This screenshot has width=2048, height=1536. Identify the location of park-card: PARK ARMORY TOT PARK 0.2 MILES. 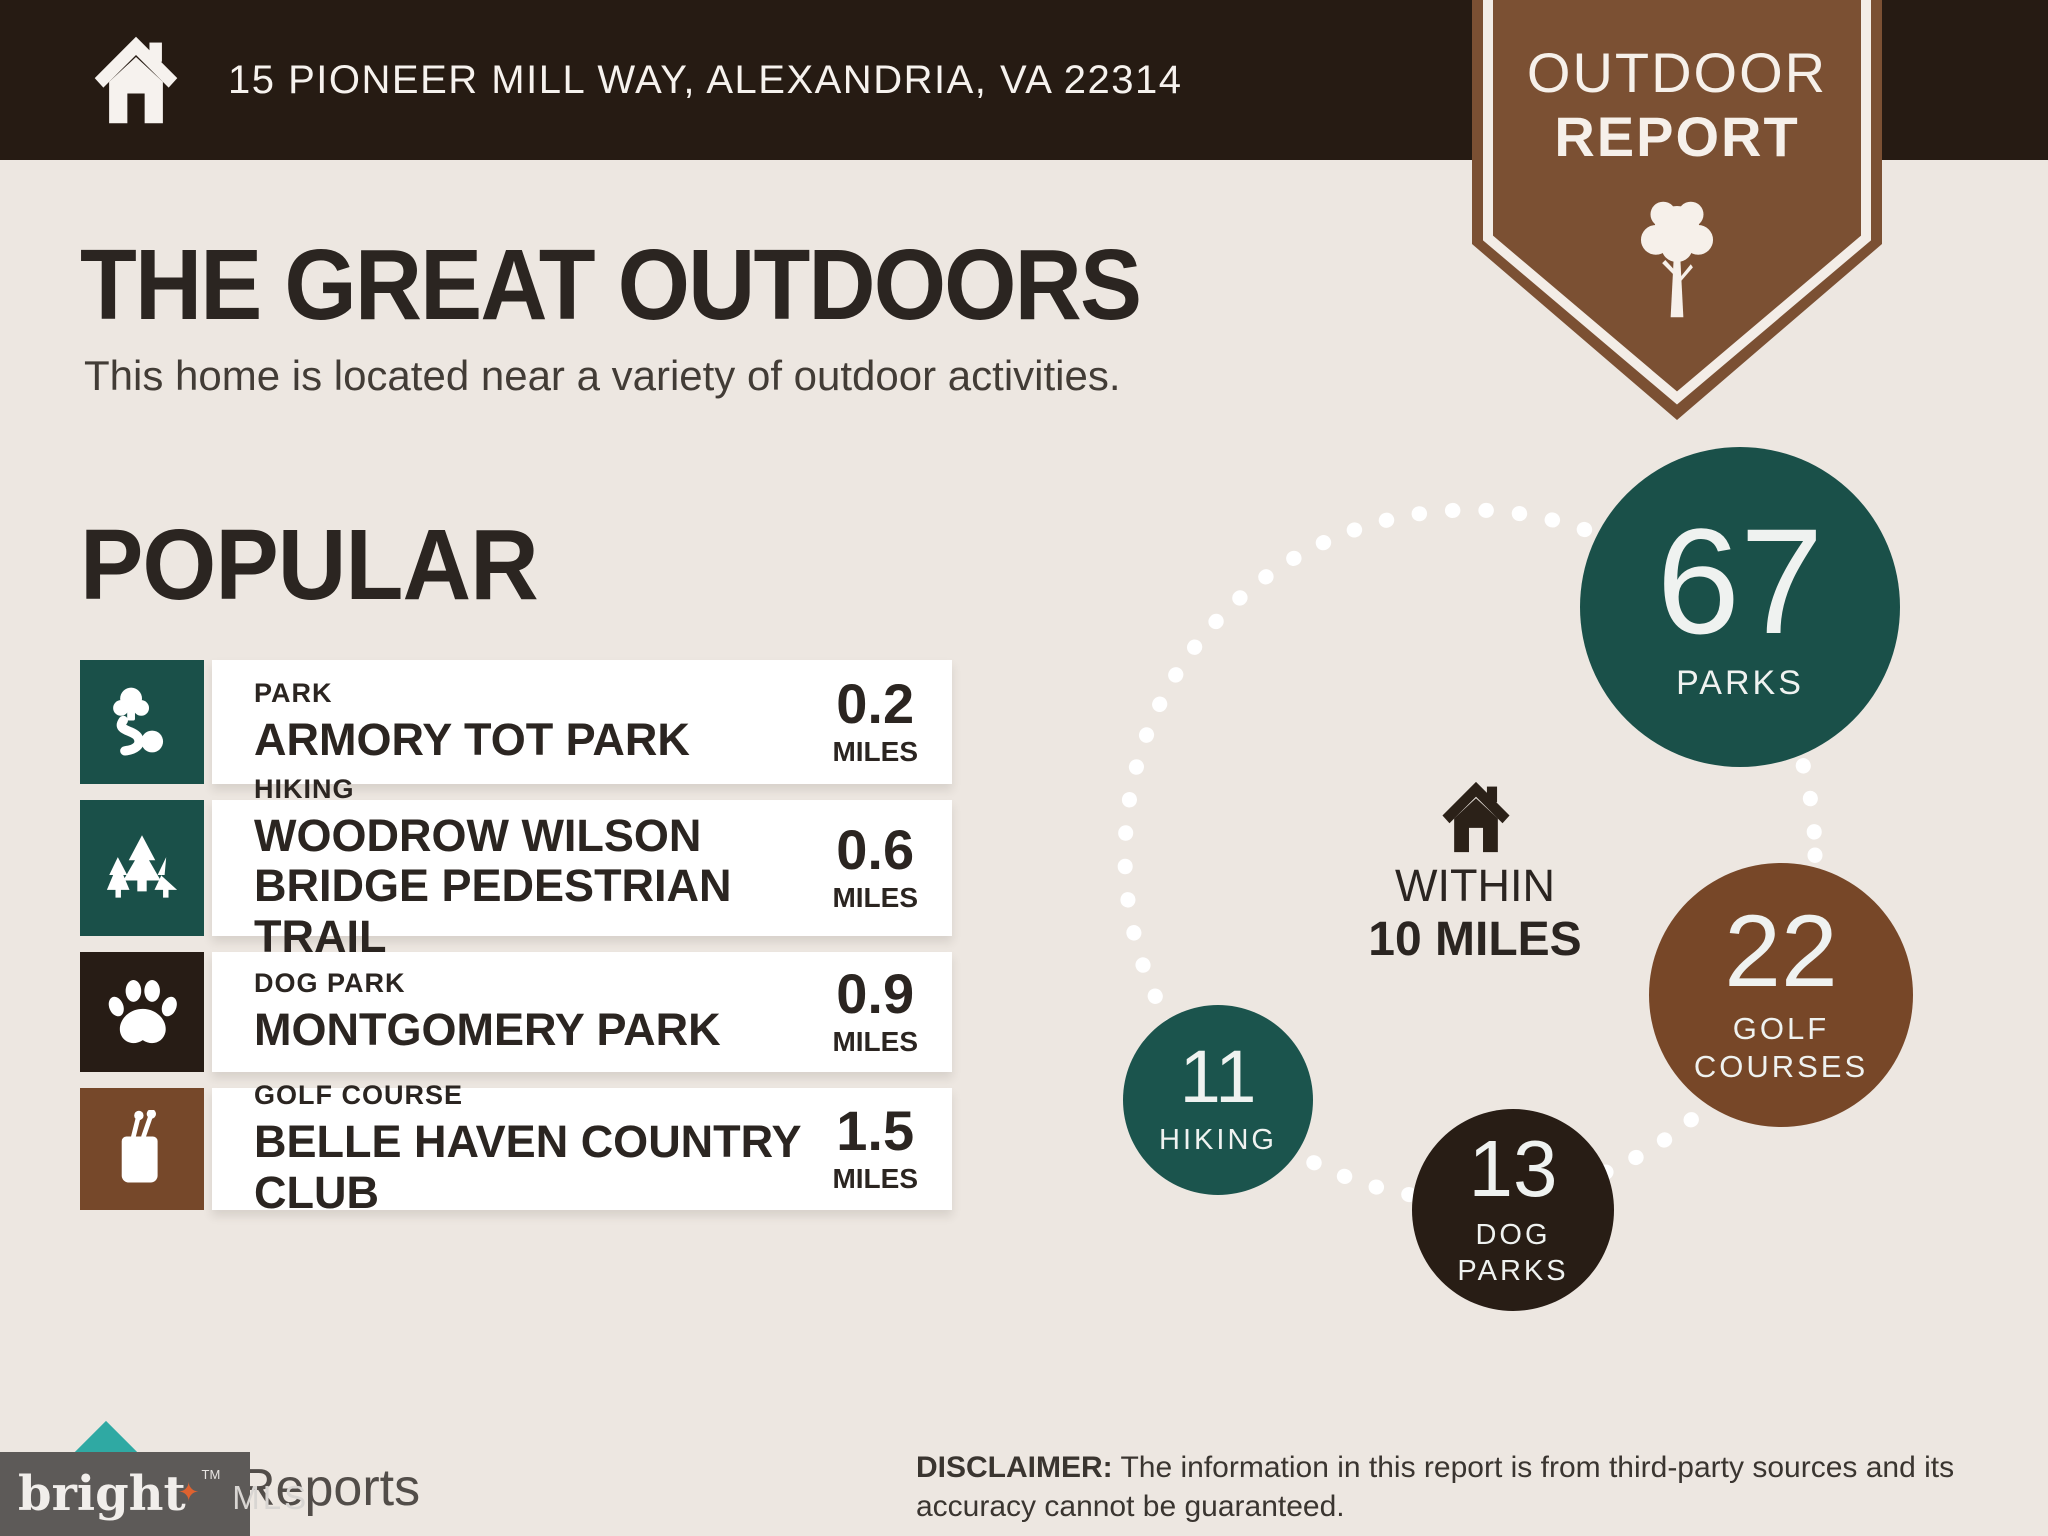
(582, 722).